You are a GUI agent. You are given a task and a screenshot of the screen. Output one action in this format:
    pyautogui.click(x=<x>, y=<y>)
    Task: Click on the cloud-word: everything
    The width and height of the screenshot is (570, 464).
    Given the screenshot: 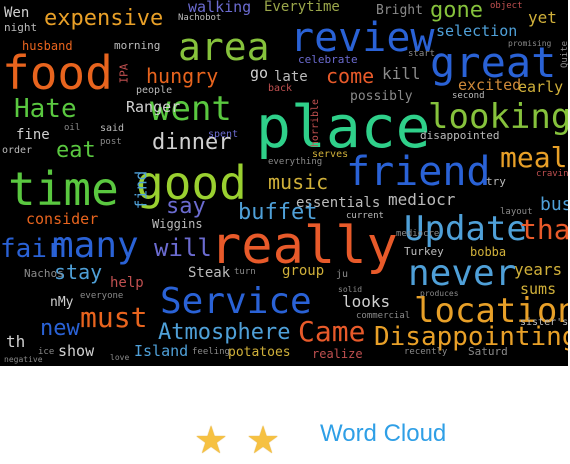 What is the action you would take?
    pyautogui.click(x=295, y=162)
    